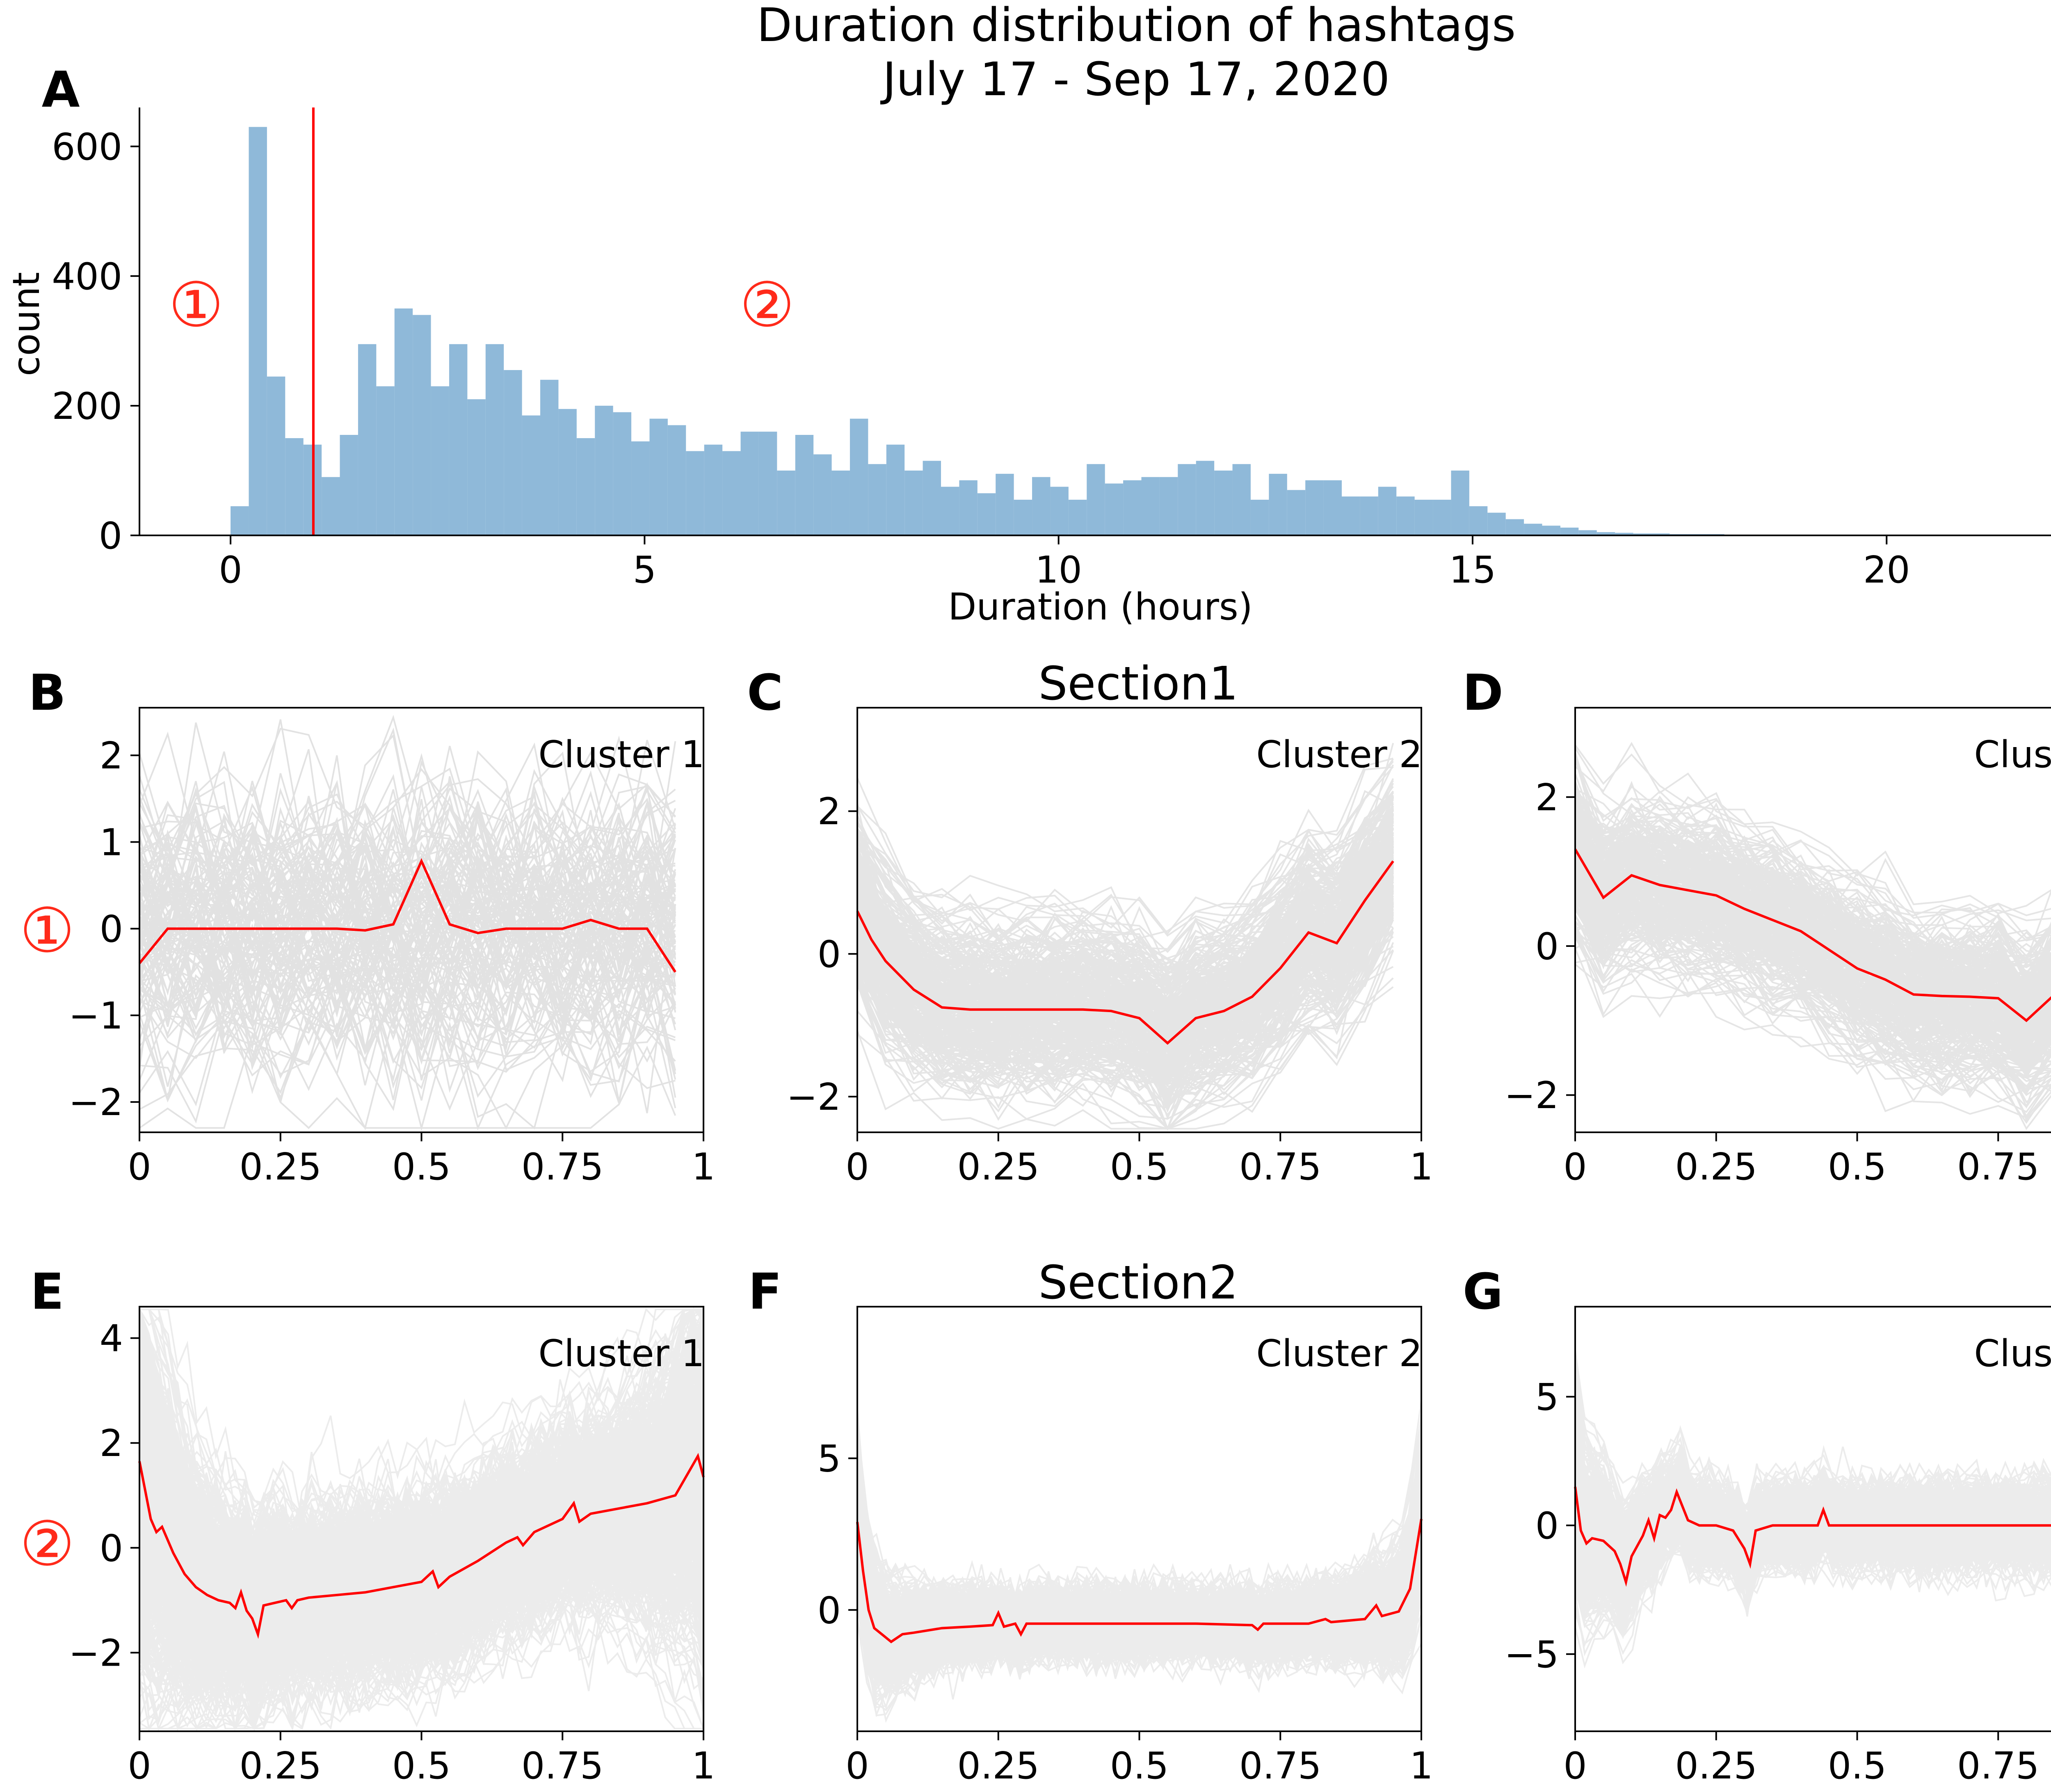  Describe the element at coordinates (1716, 1167) in the screenshot. I see `x-tick-label: 0.25` at that location.